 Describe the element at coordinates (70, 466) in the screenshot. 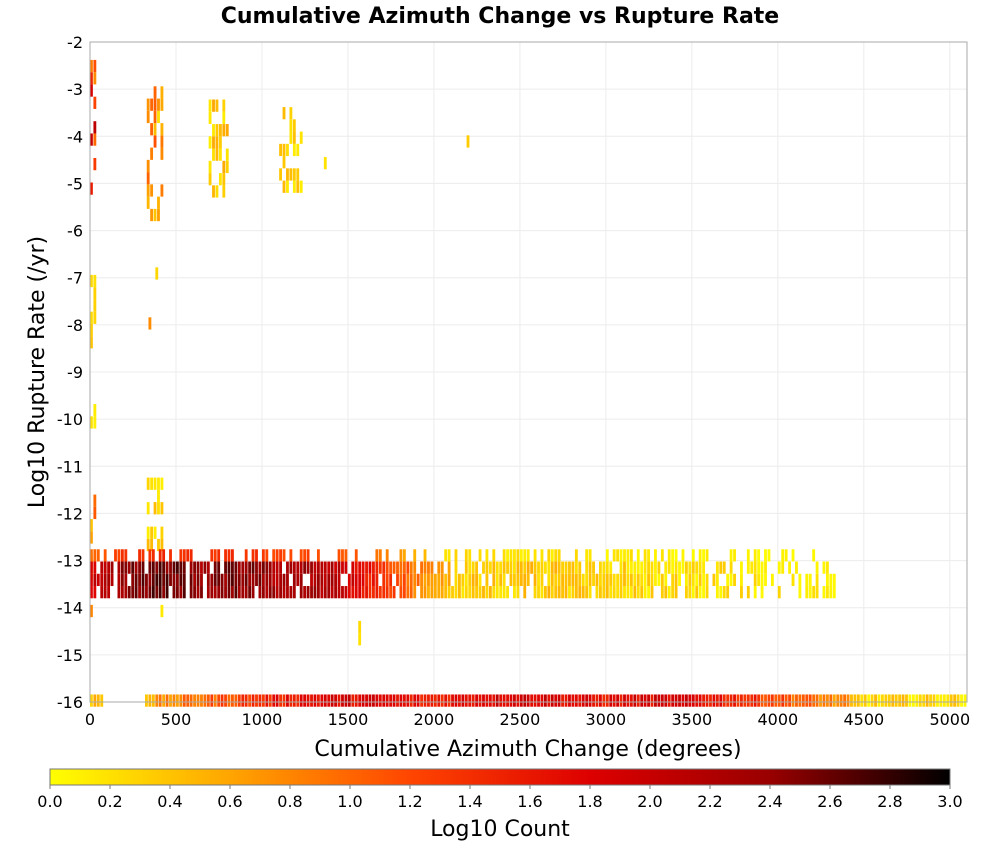

I see `y-tick-label: -11` at that location.